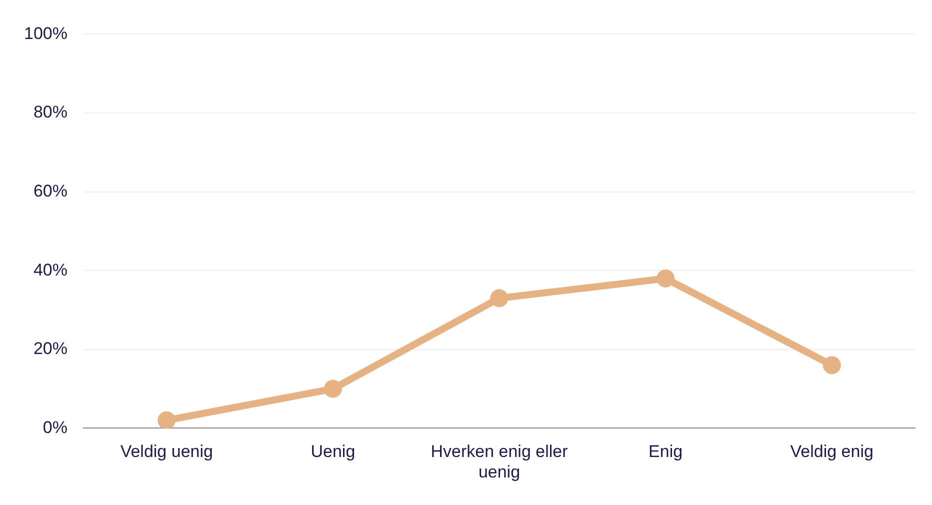 The image size is (932, 505). What do you see at coordinates (50, 112) in the screenshot?
I see `y-tick-label: 80%` at bounding box center [50, 112].